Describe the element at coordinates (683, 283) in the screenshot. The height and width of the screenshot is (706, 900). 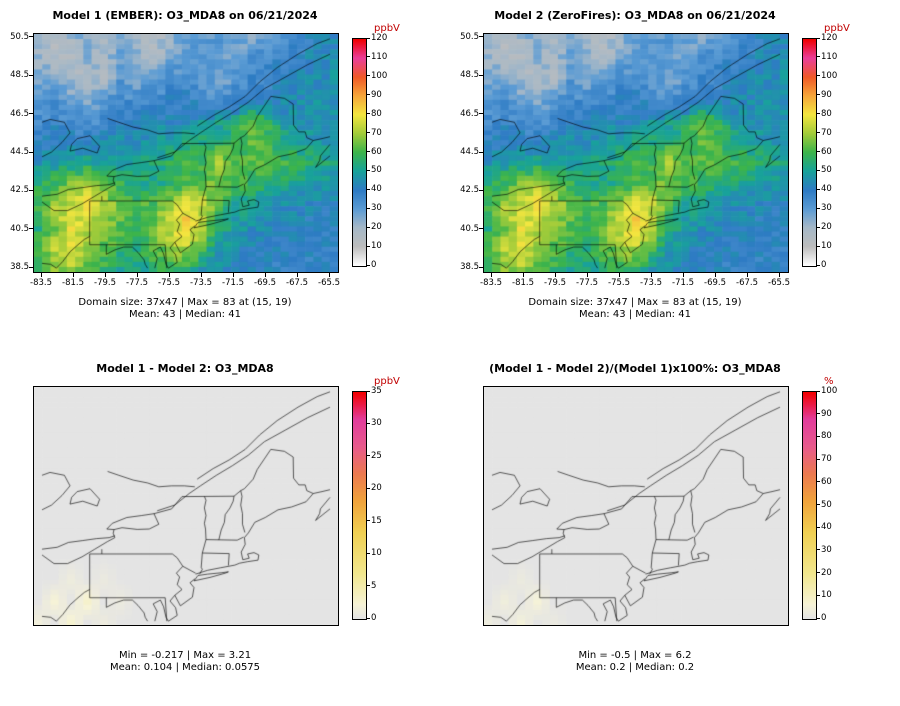
I see `x-tick-label: -71.5` at that location.